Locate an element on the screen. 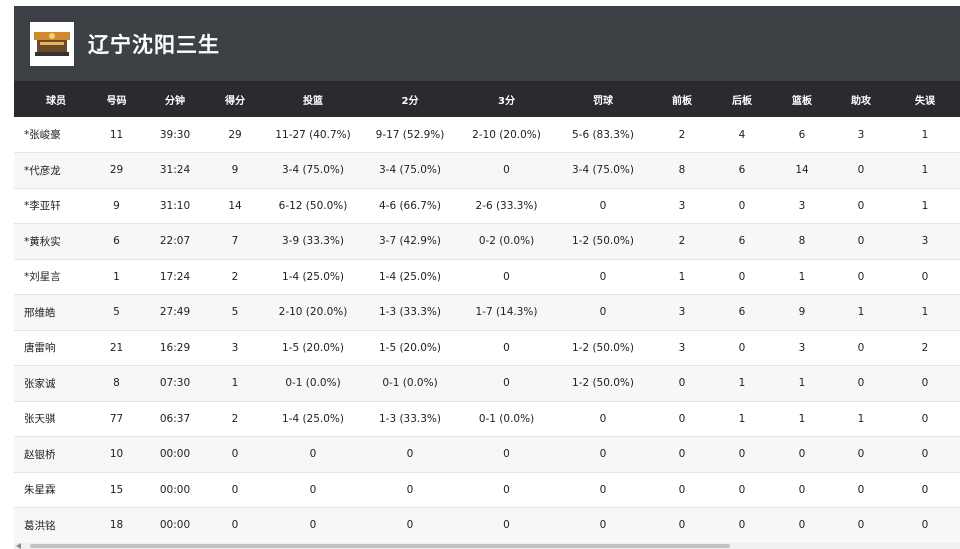 The image size is (960, 549). rebounds-cell: 9 is located at coordinates (802, 312).